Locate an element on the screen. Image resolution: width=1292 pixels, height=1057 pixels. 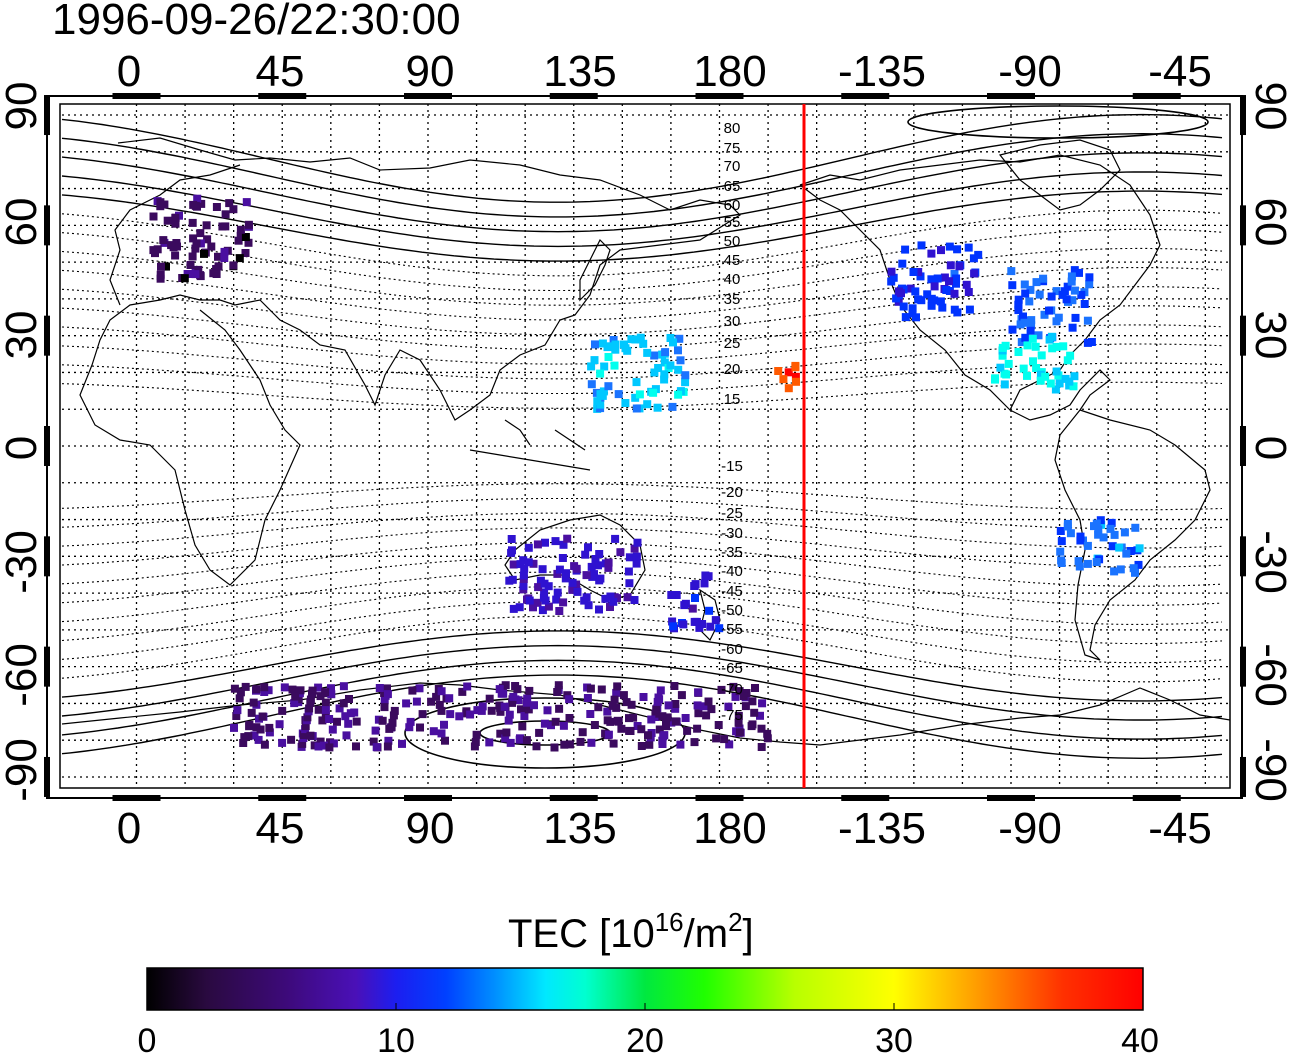
left-latitude-tick-labels: 90 60 30 0 -30 -60 -90 is located at coordinates (23, 442).